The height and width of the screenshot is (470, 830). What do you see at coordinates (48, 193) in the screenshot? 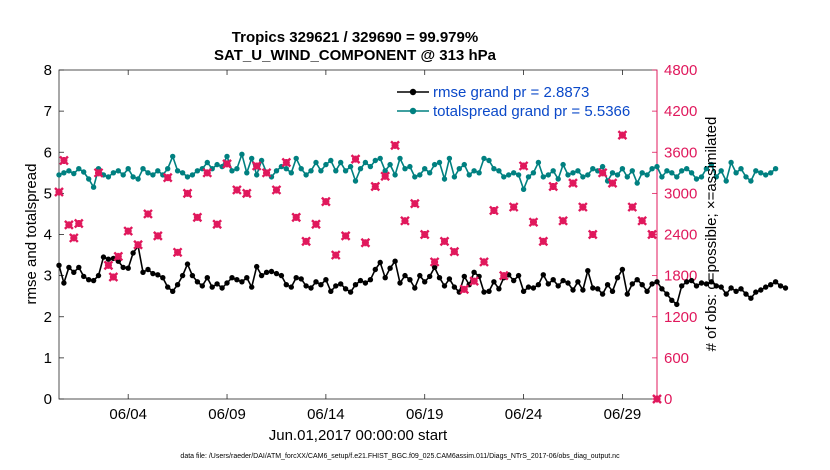
I see `y-tick-left-label: 5` at bounding box center [48, 193].